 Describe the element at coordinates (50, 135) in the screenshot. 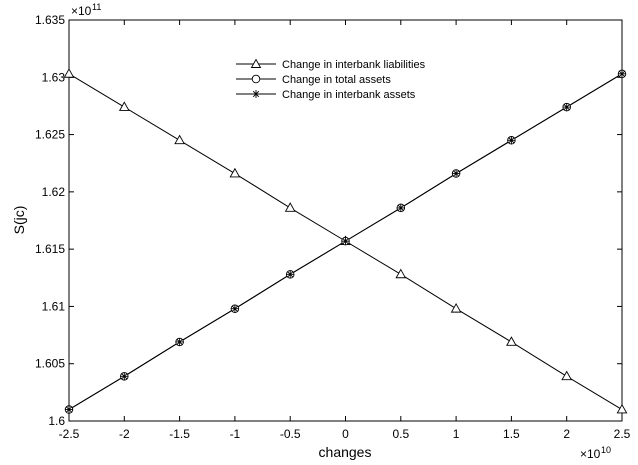

I see `y-tick-label: 1.625` at that location.